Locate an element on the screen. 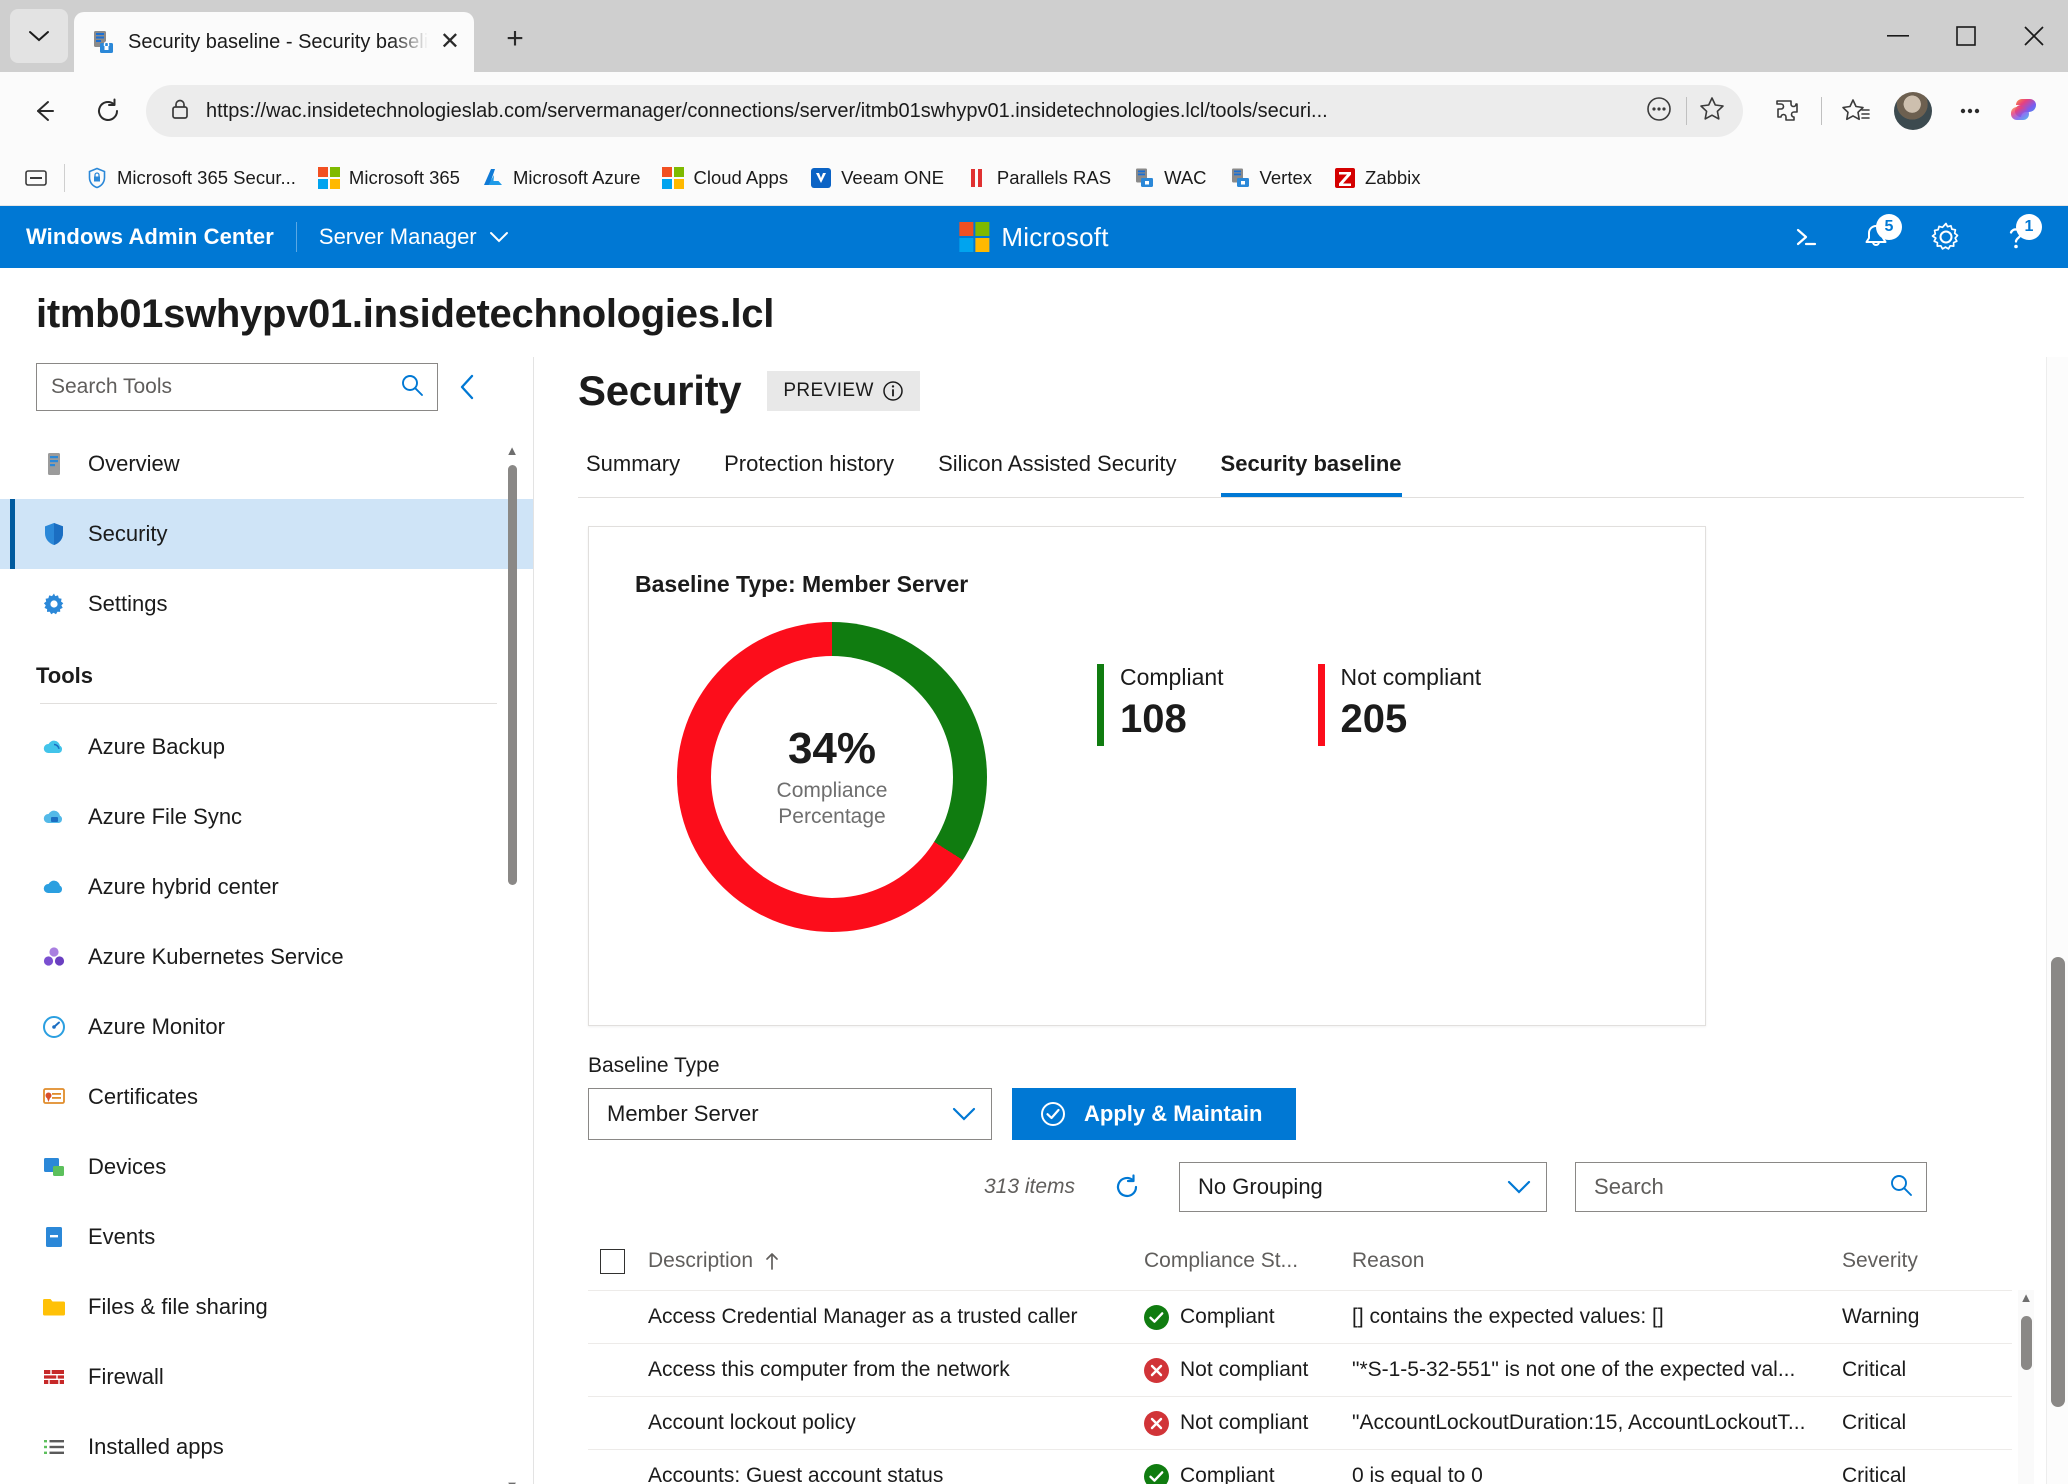  browser-settings-button is located at coordinates (1970, 111).